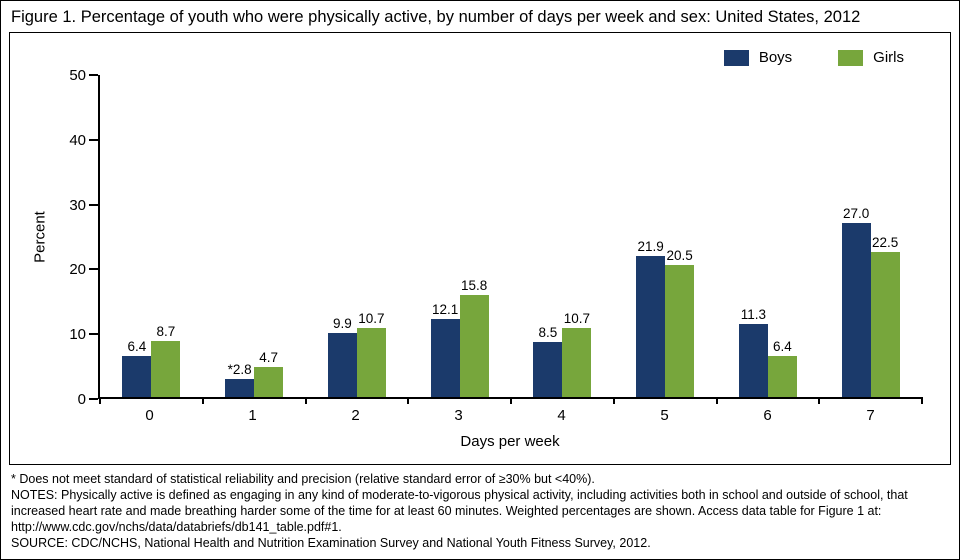 Image resolution: width=960 pixels, height=560 pixels. I want to click on bar-value-label-boys-4: 8.5, so click(548, 333).